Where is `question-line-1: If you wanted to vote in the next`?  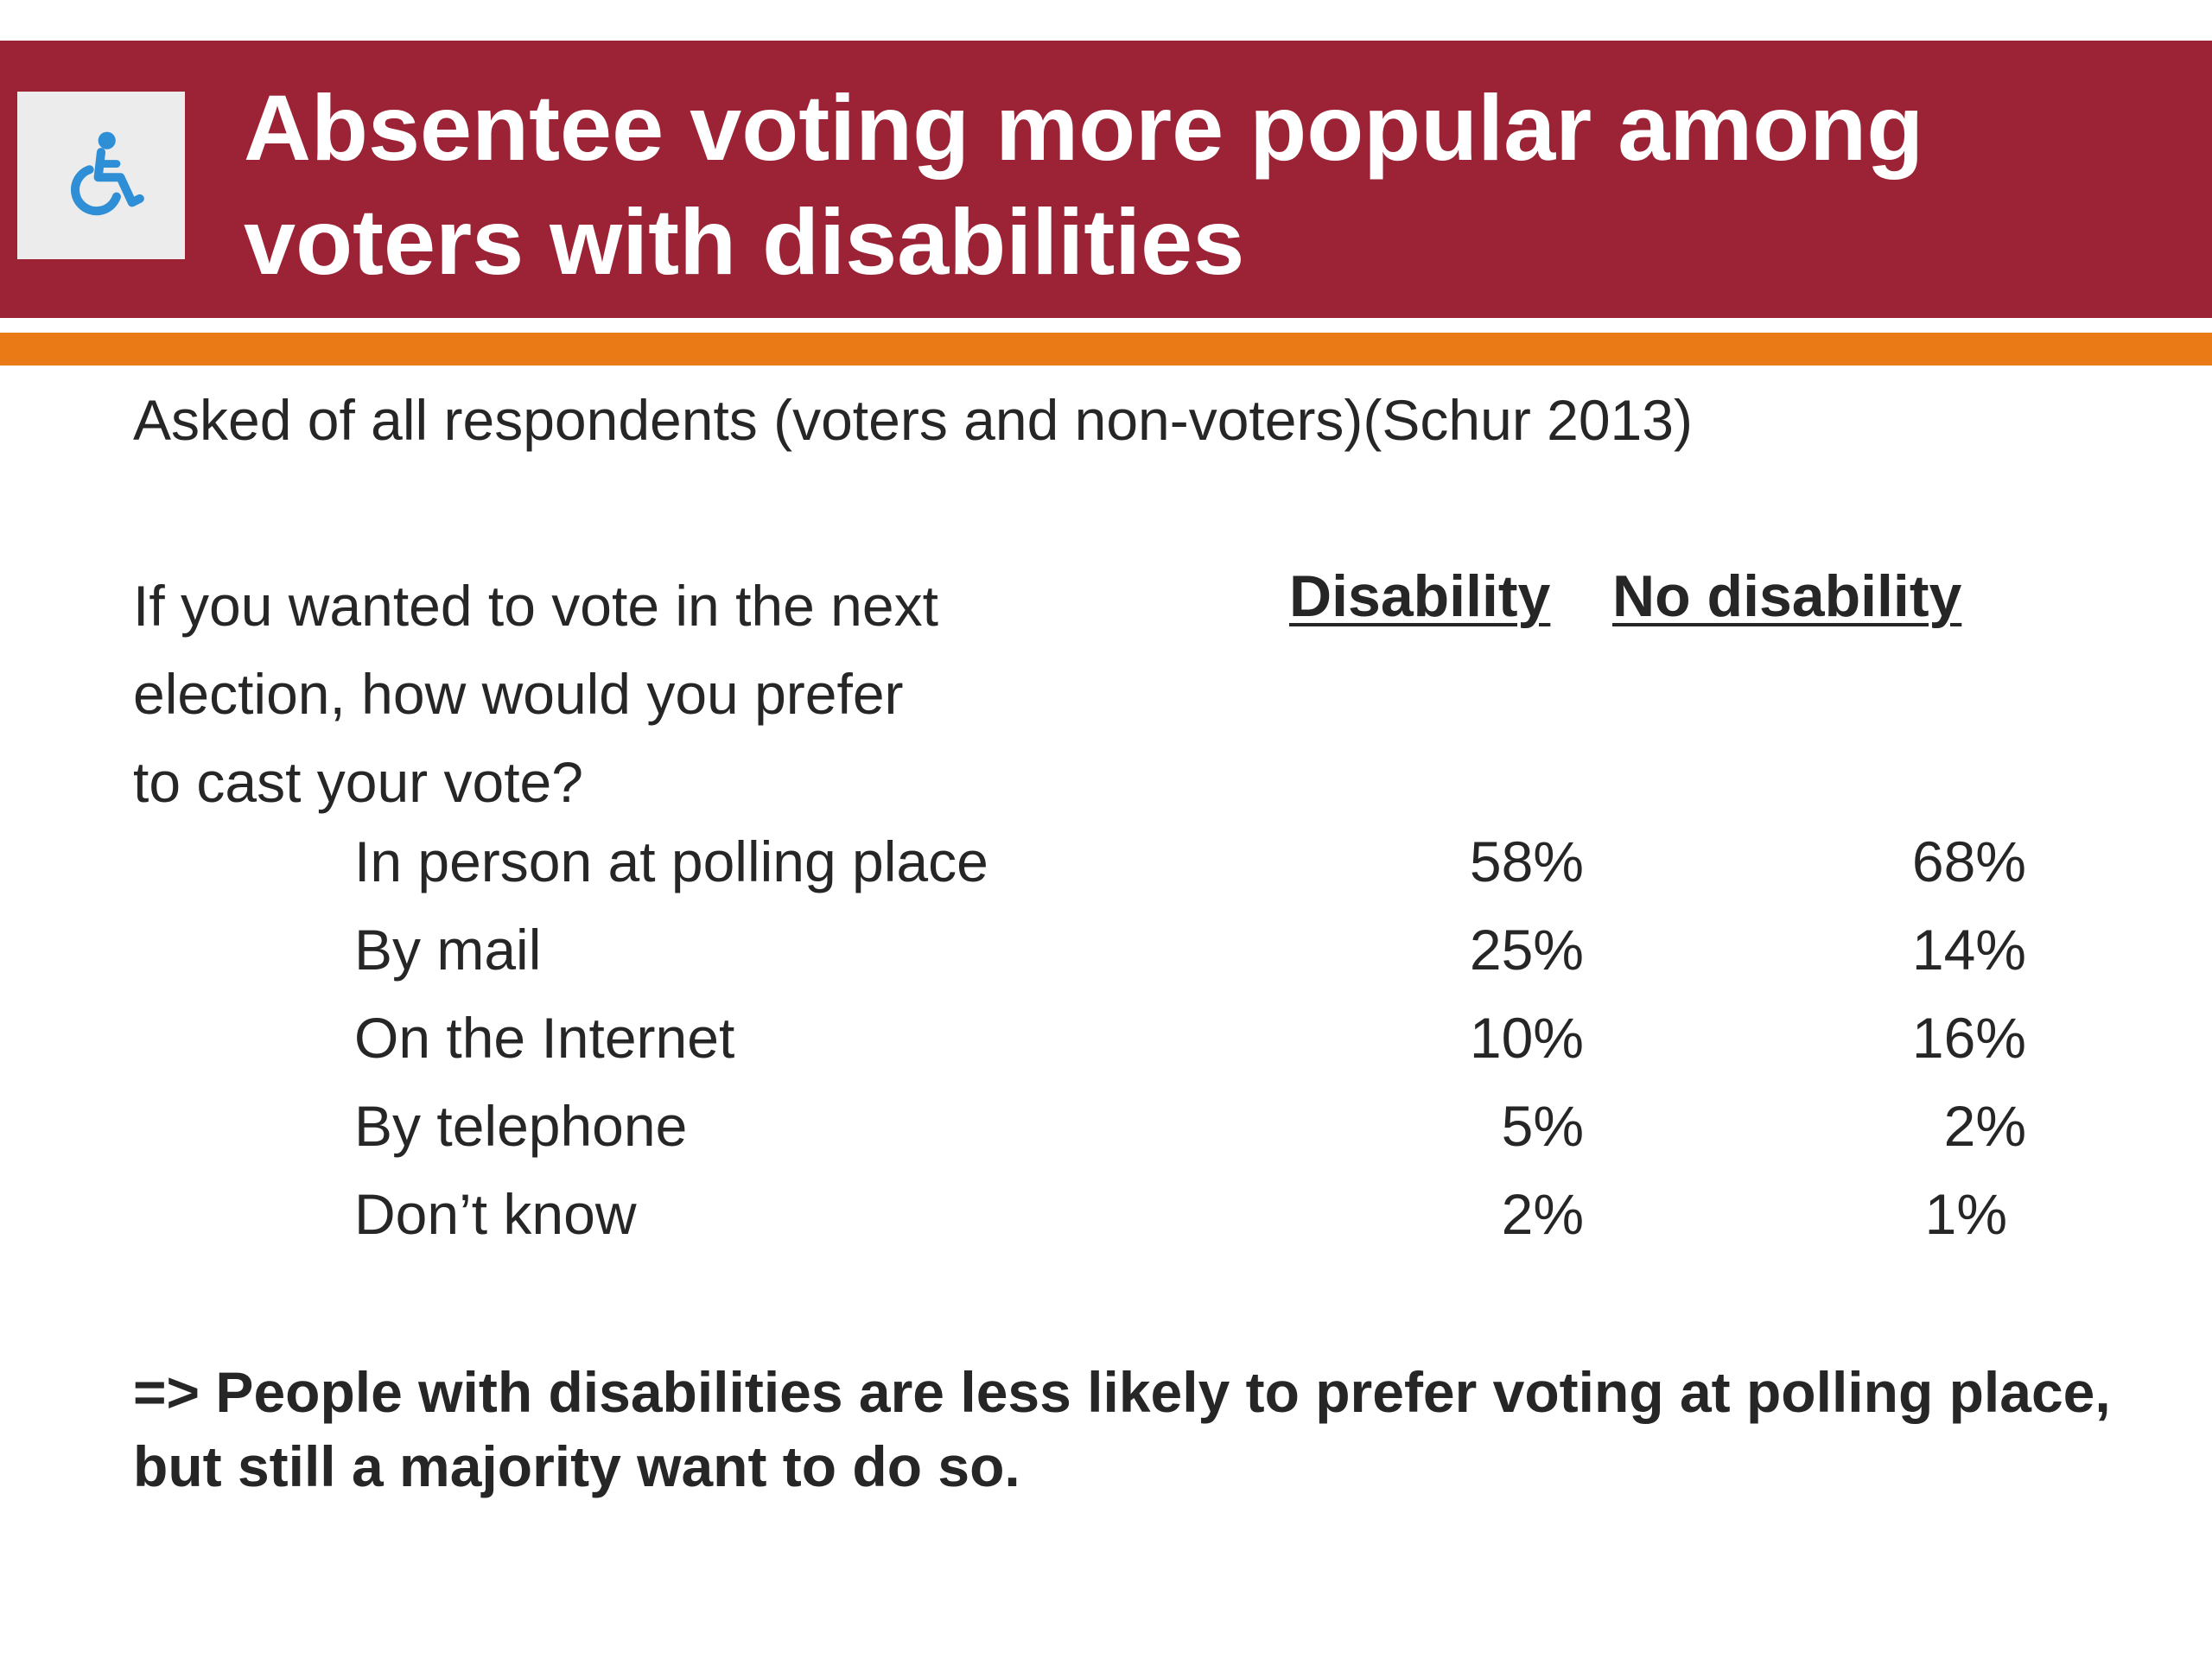 question-line-1: If you wanted to vote in the next is located at coordinates (535, 606).